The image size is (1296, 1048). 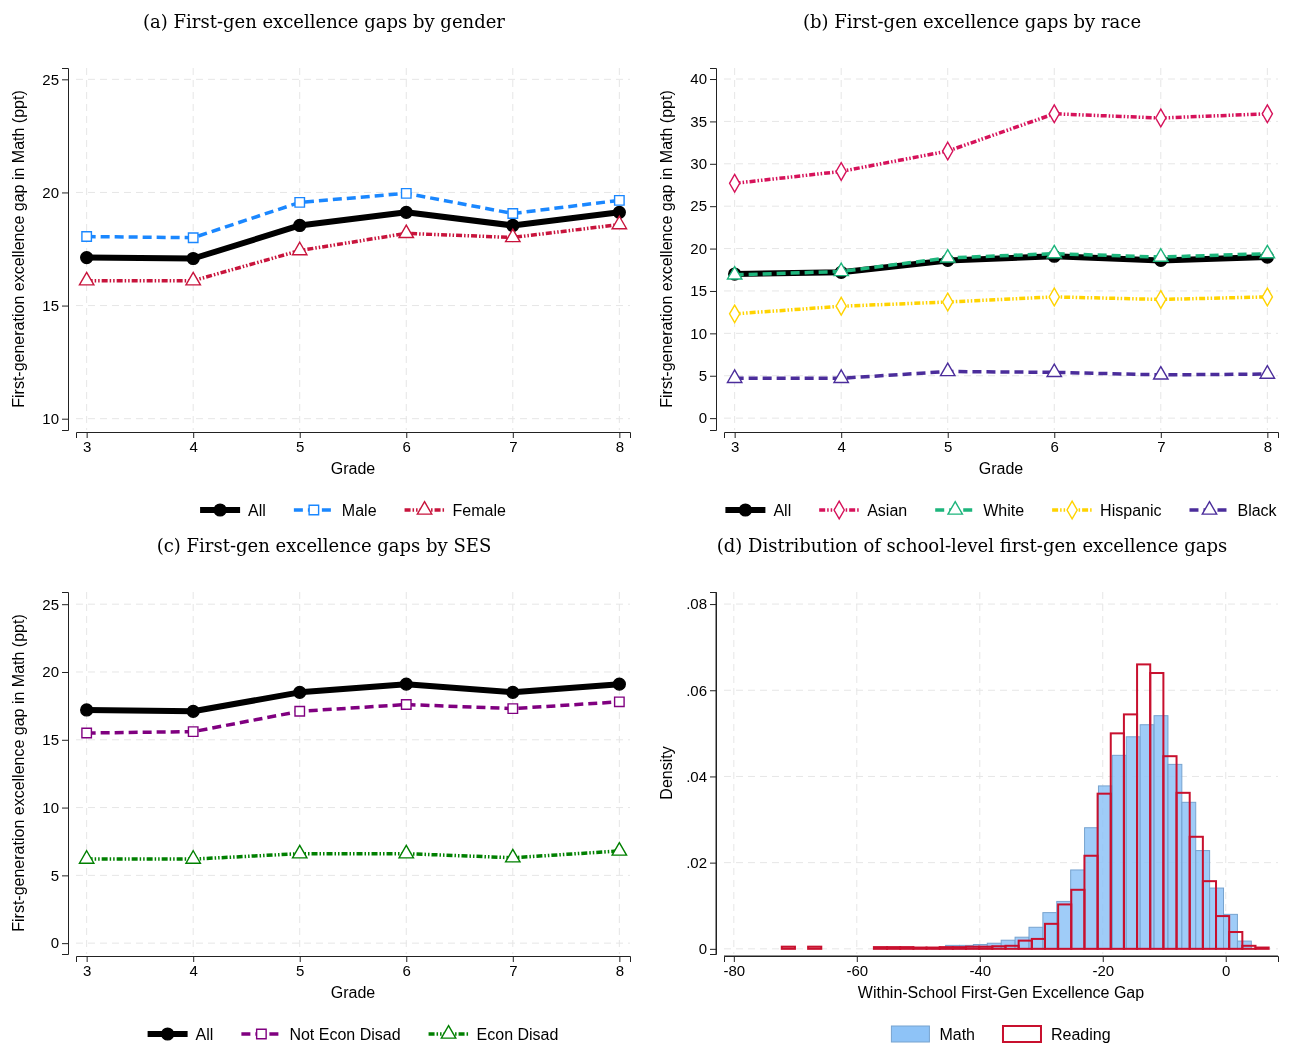 I want to click on legend-label: Hispanic, so click(x=1131, y=510).